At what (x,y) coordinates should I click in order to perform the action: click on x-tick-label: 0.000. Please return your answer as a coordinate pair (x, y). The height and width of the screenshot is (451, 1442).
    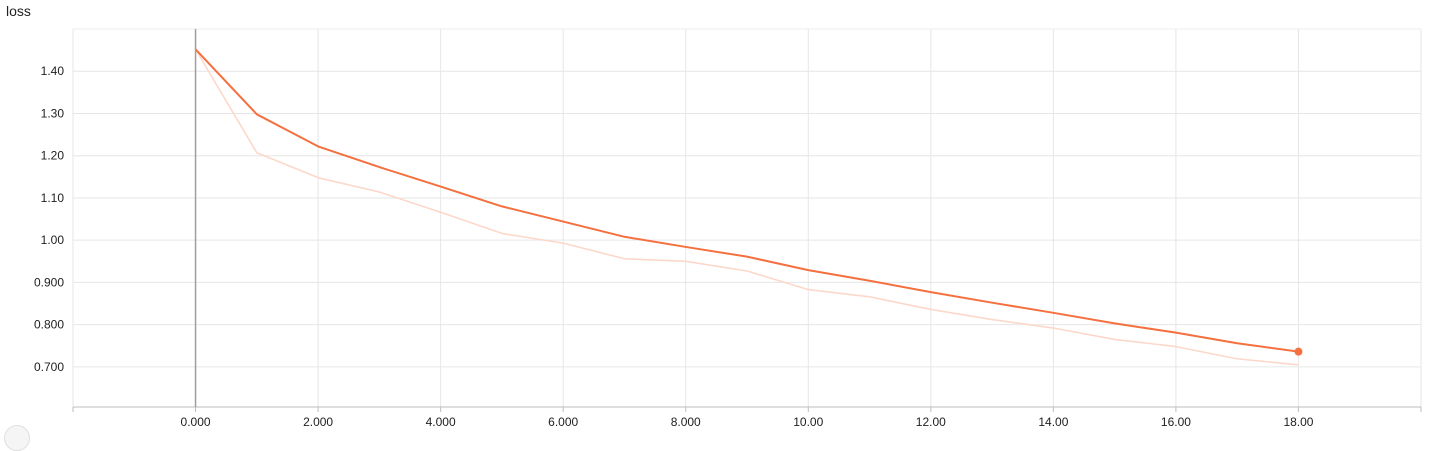
    Looking at the image, I should click on (196, 422).